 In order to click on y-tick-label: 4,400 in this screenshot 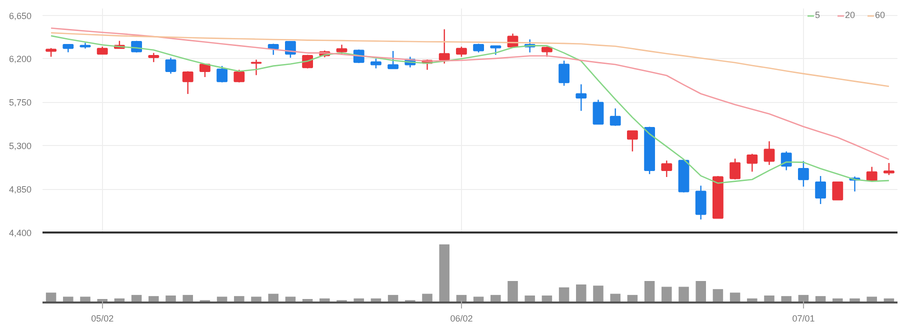, I will do `click(20, 233)`.